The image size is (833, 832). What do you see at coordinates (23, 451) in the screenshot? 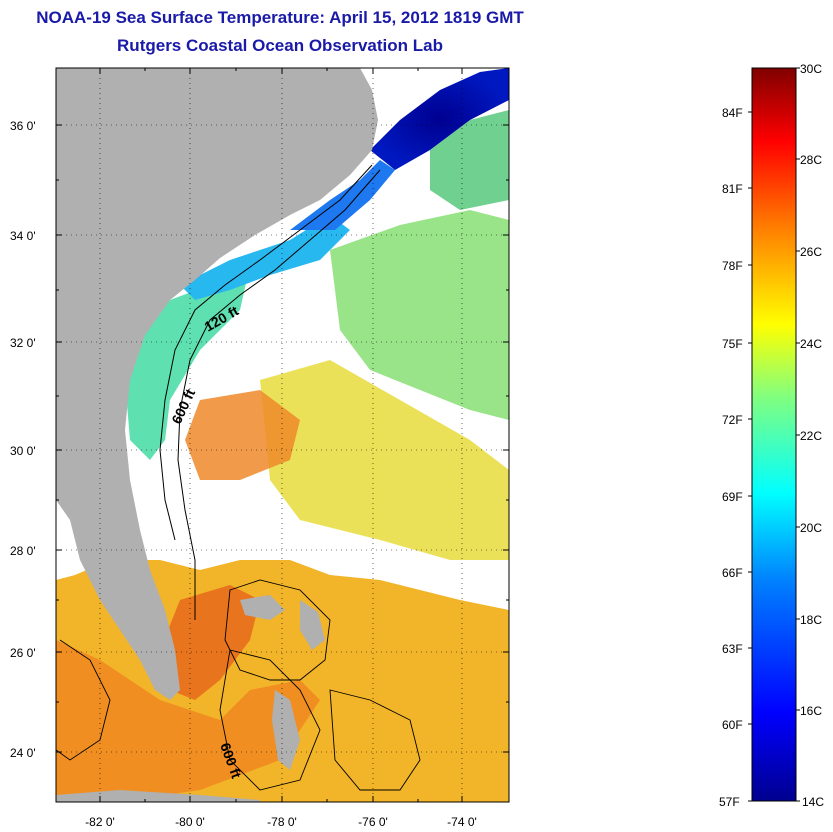
I see `lat-label-30: 30 0'` at bounding box center [23, 451].